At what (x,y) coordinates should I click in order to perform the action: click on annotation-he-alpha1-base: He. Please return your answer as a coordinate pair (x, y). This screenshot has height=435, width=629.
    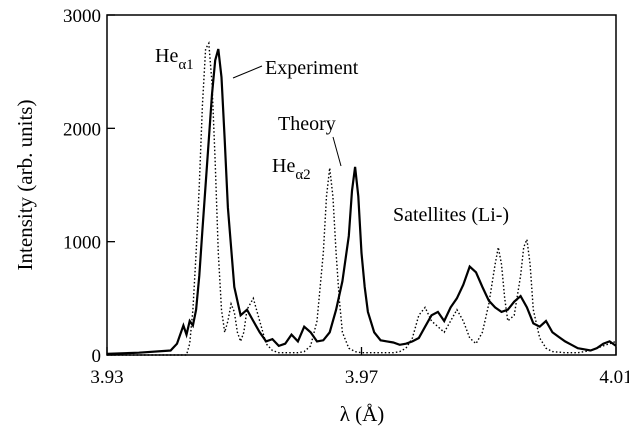
    Looking at the image, I should click on (166, 56).